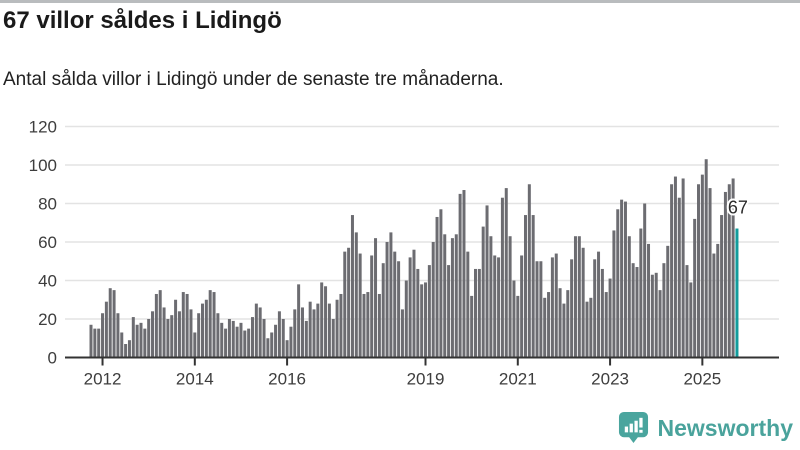 The height and width of the screenshot is (450, 800). What do you see at coordinates (400, 1) in the screenshot?
I see `top-border` at bounding box center [400, 1].